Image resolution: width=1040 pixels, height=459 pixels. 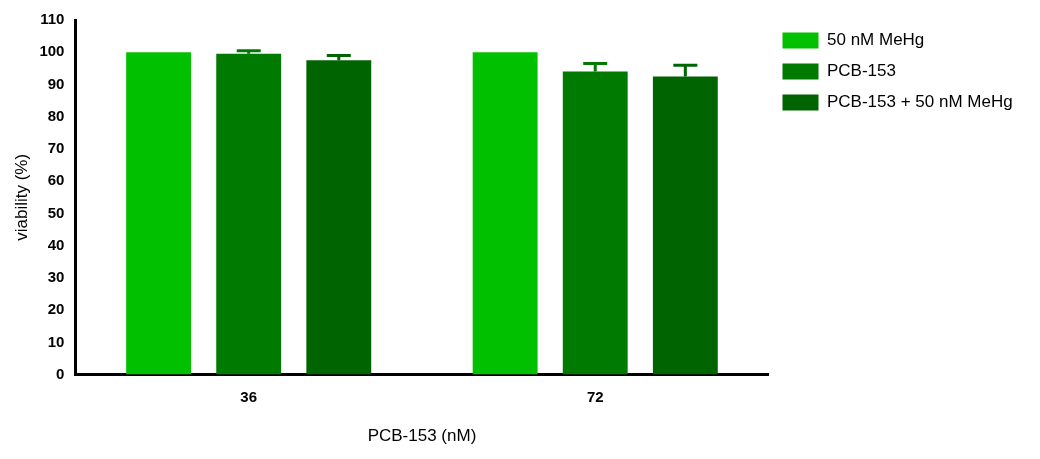 I want to click on legend-label: 50 nM MeHg, so click(x=876, y=40).